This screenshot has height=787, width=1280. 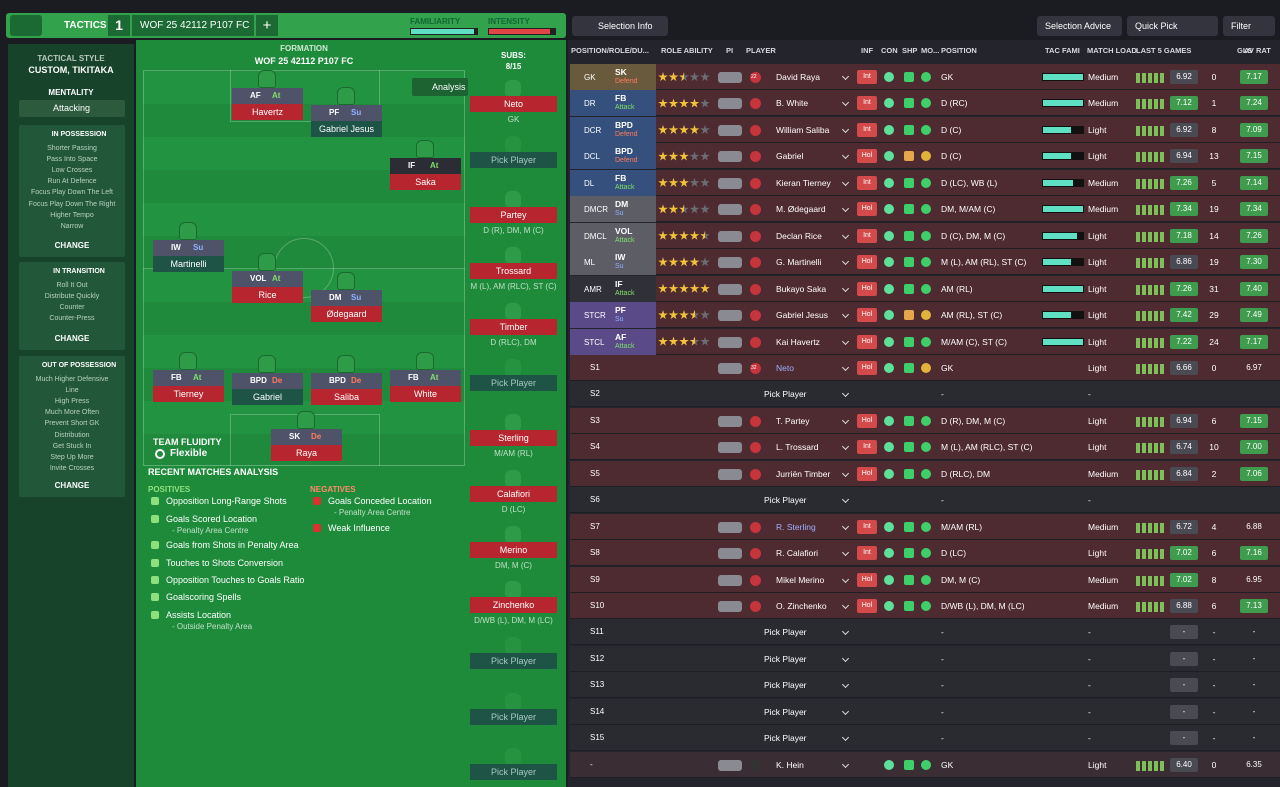 What do you see at coordinates (867, 50) in the screenshot?
I see `column-header: INF` at bounding box center [867, 50].